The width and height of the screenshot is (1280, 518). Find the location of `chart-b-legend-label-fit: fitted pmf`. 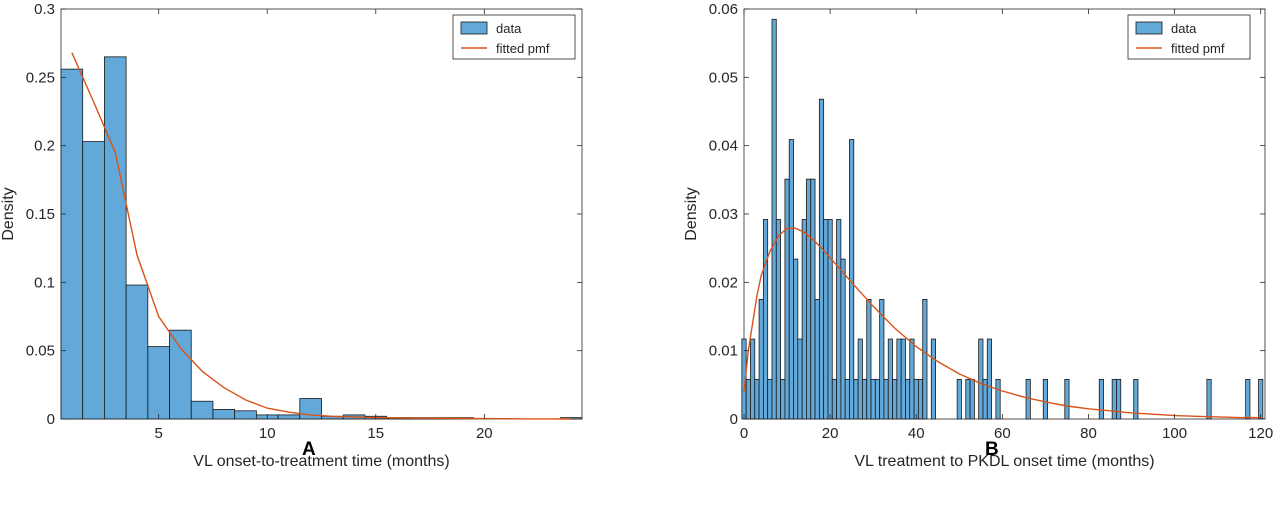

chart-b-legend-label-fit: fitted pmf is located at coordinates (1198, 48).